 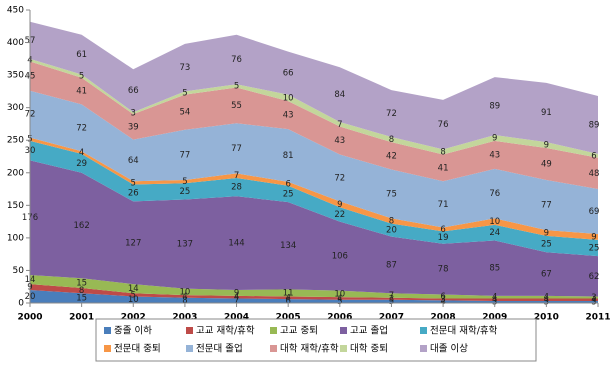 What do you see at coordinates (184, 318) in the screenshot?
I see `x-tick-label: 2003` at bounding box center [184, 318].